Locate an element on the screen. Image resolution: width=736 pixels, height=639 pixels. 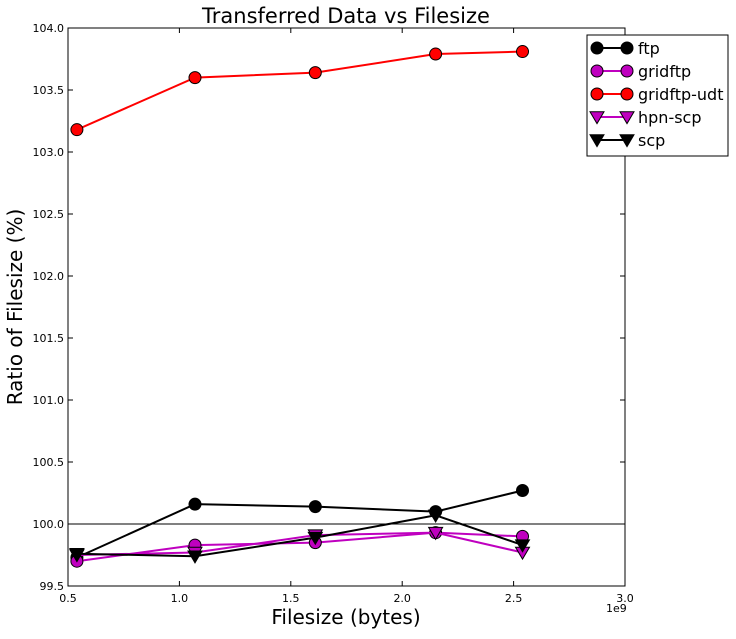
y-tick-label: 100.5 is located at coordinates (49, 462).